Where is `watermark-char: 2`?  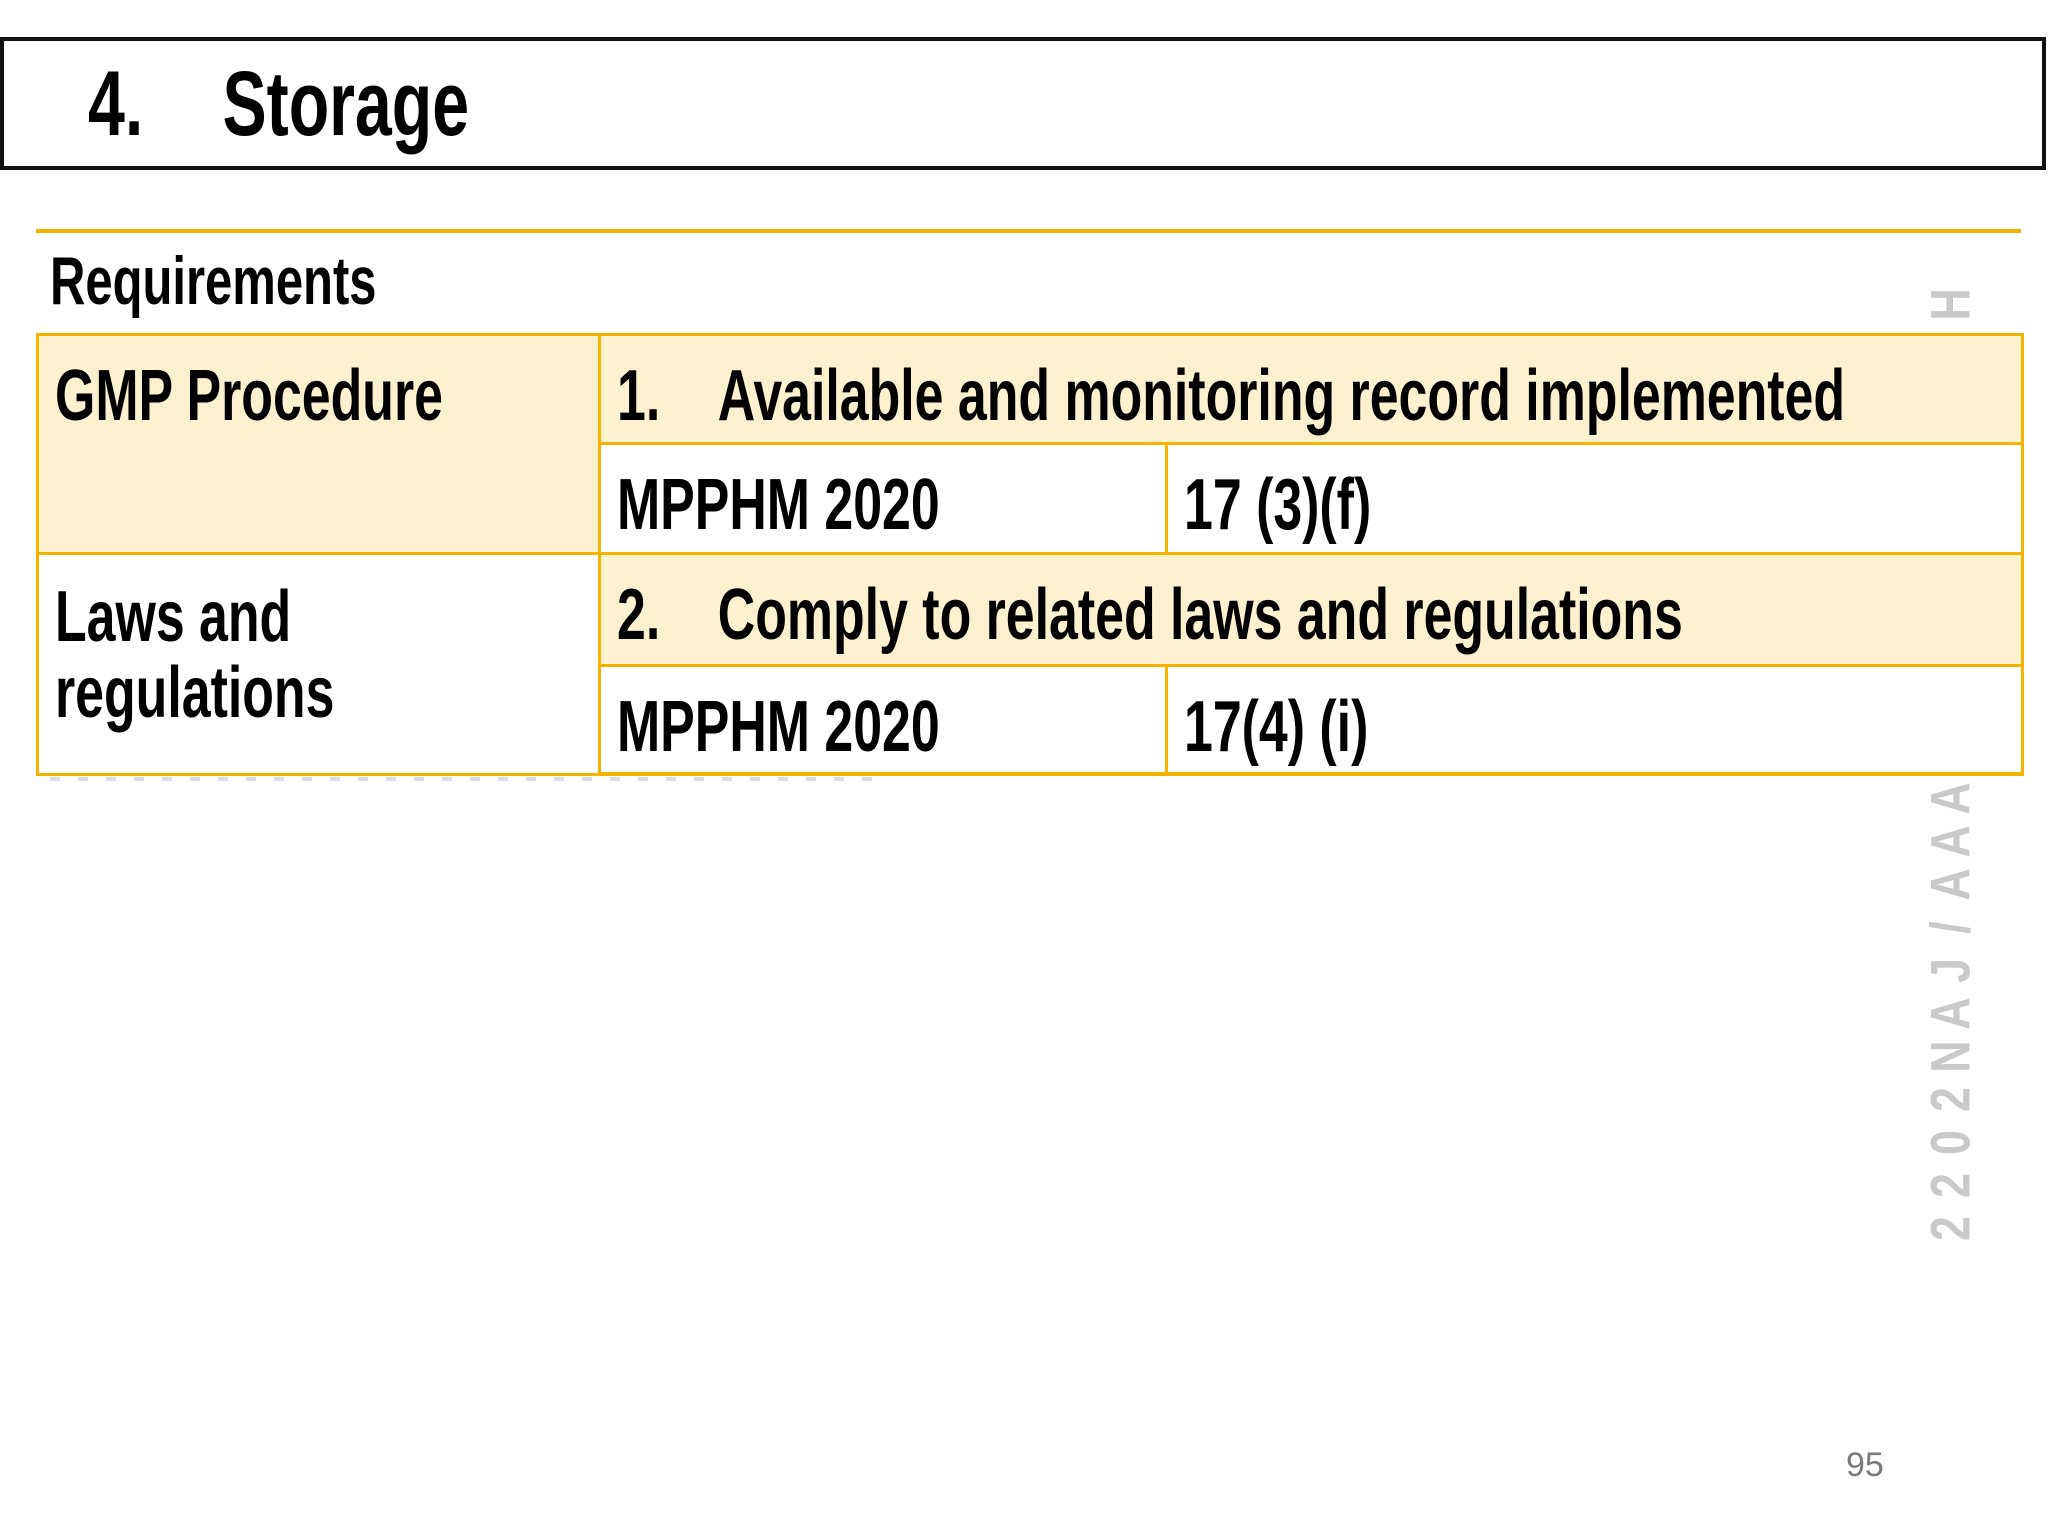
watermark-char: 2 is located at coordinates (1949, 1228).